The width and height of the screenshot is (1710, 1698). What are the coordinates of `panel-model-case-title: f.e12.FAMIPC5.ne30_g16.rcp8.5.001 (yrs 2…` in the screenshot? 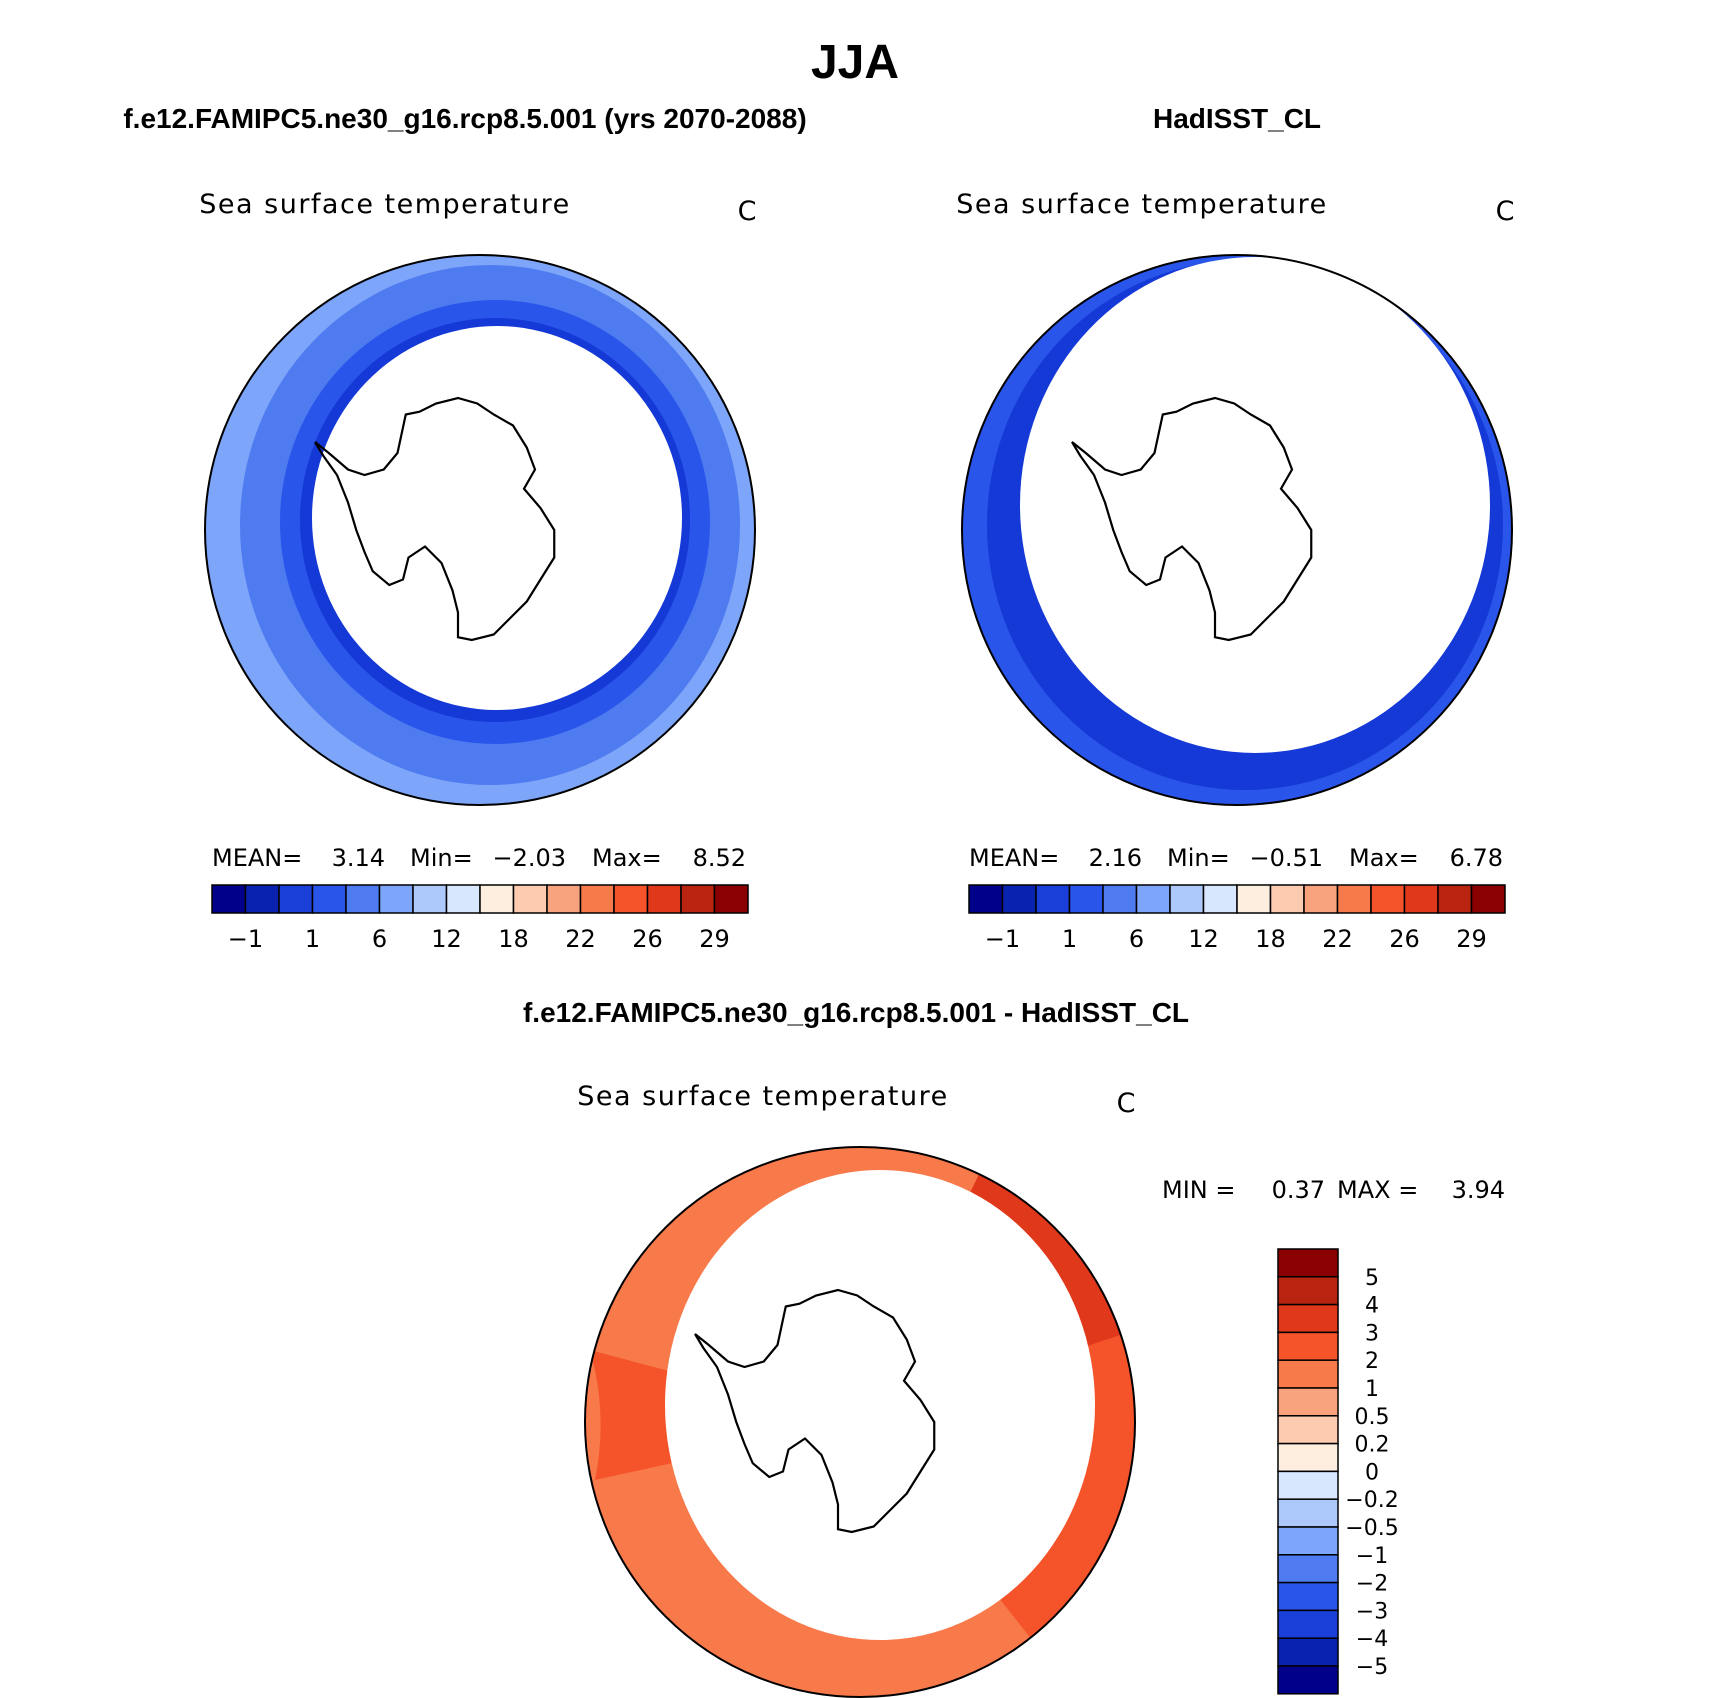 It's located at (464, 118).